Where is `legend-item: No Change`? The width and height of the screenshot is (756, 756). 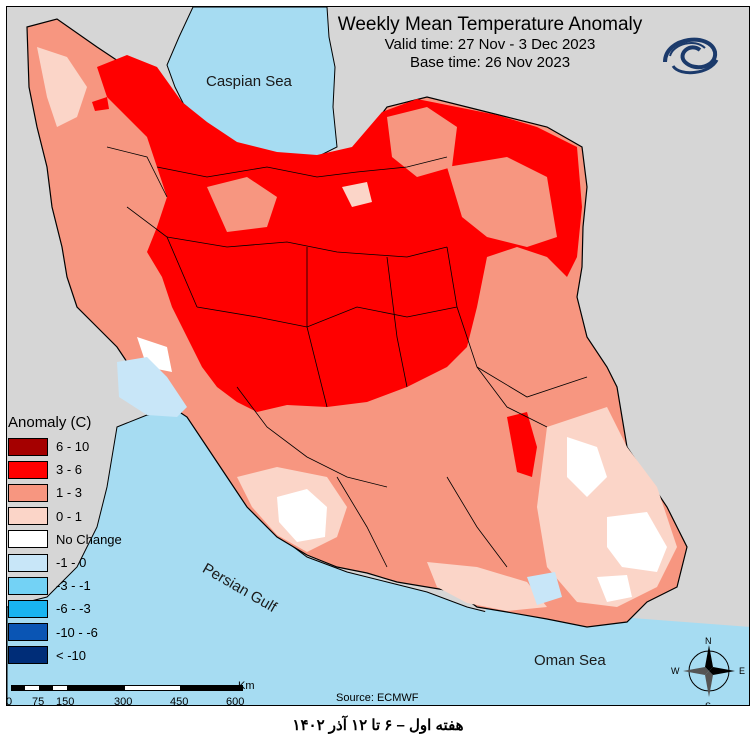
legend-item: No Change is located at coordinates (88, 539).